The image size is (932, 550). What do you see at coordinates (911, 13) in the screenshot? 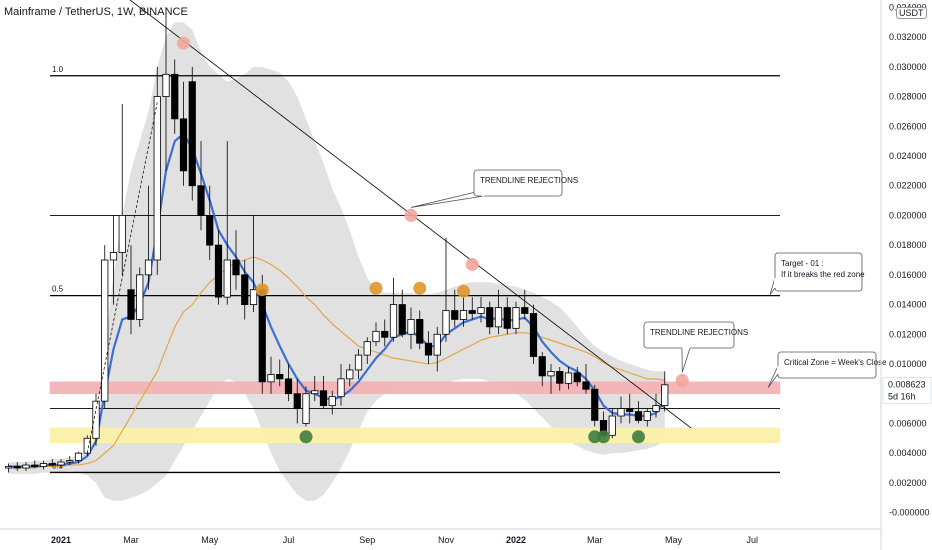
I see `currency-unit-badge: USDT` at bounding box center [911, 13].